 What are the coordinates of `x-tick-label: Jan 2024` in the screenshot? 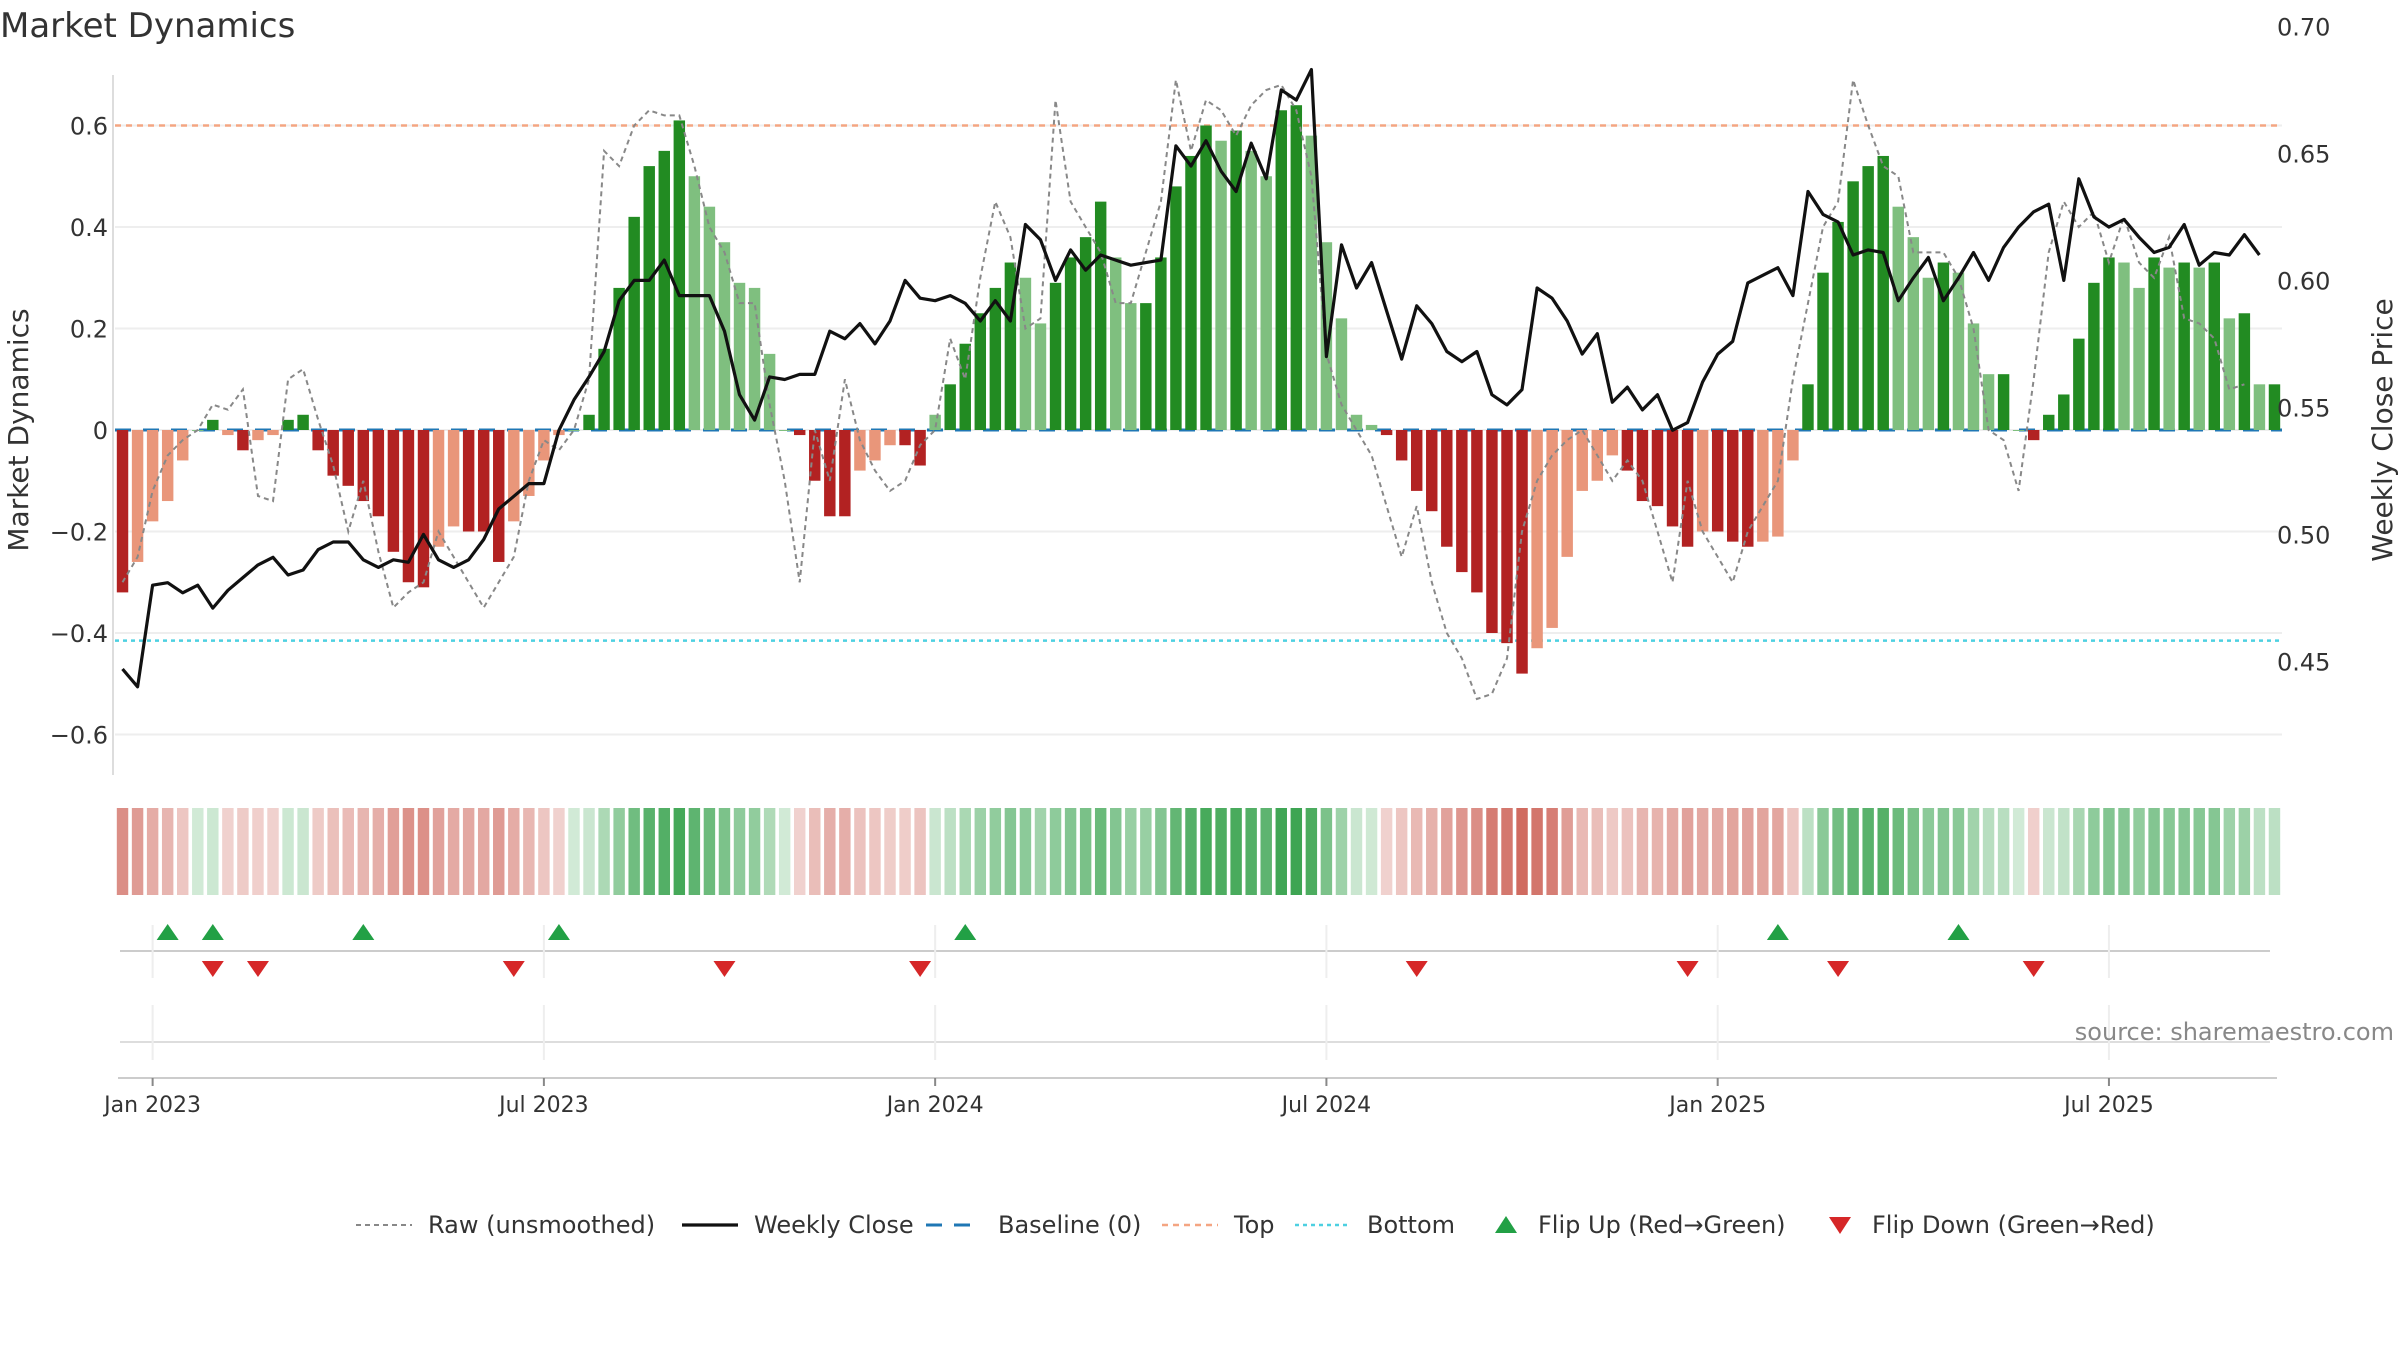 It's located at (934, 1105).